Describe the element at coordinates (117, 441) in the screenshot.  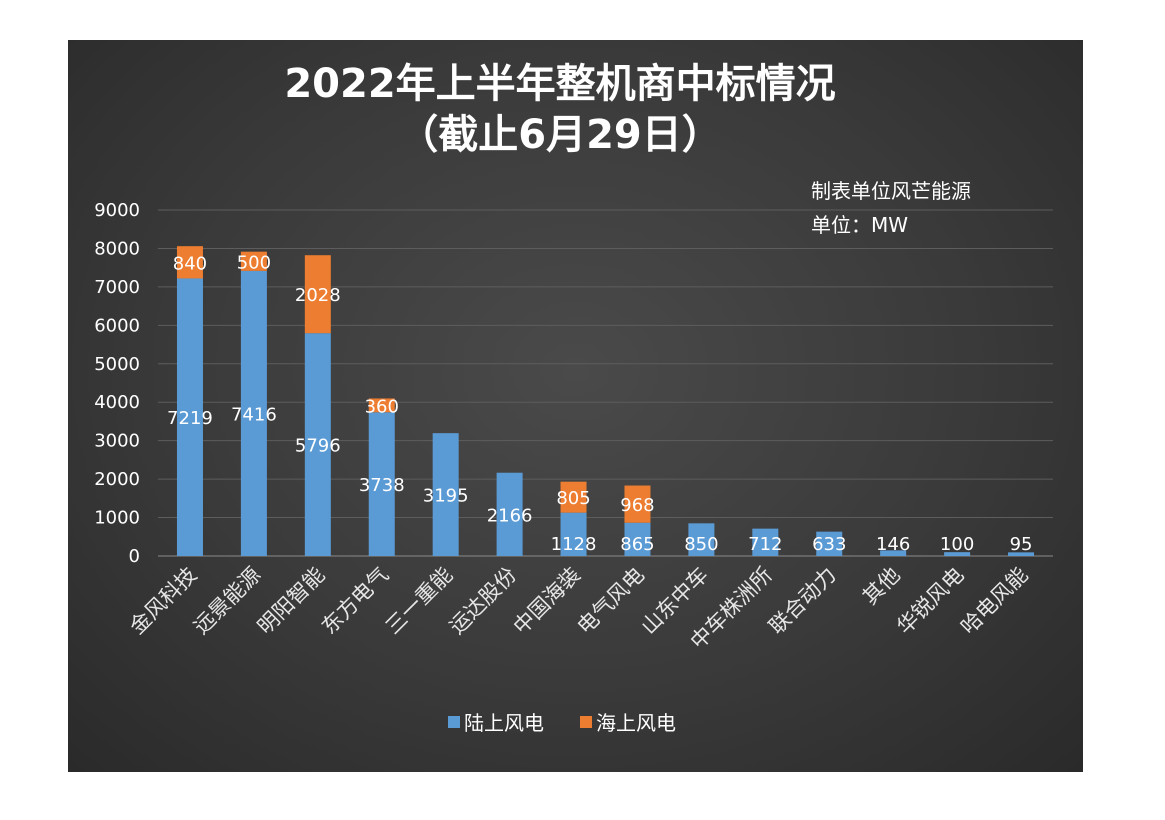
I see `y-tick-label: 3000` at that location.